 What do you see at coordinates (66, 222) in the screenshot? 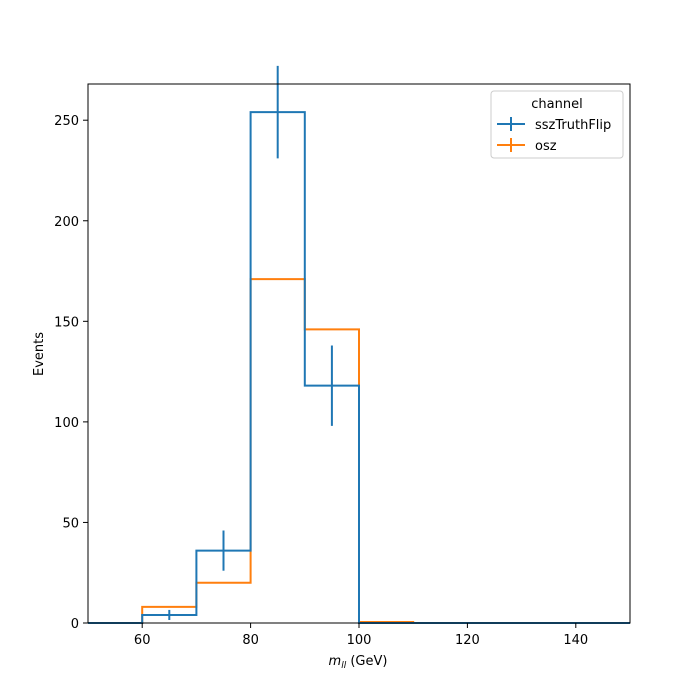
I see `y-tick-label: 200` at bounding box center [66, 222].